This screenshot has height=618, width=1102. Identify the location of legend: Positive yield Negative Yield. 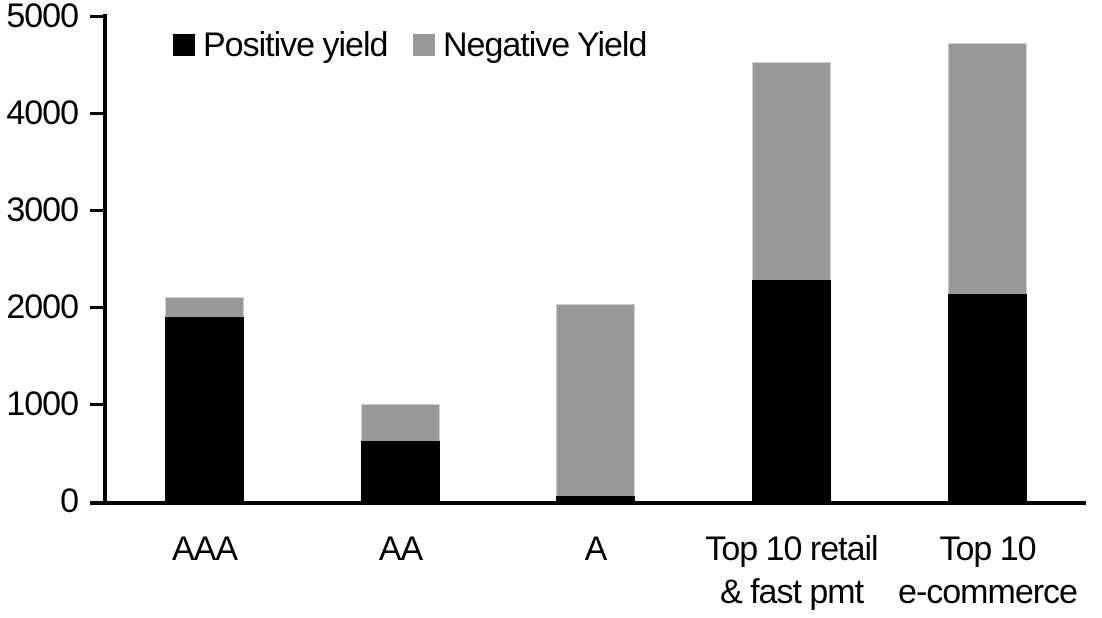
(551, 35).